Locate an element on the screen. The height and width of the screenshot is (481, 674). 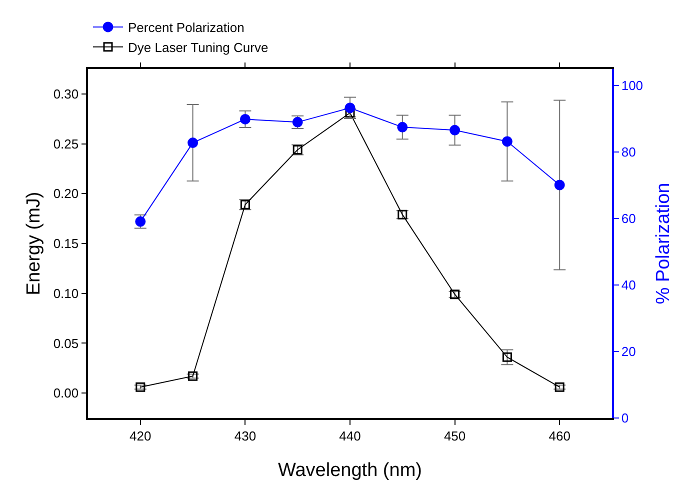
x-tick-label: 440 is located at coordinates (350, 436).